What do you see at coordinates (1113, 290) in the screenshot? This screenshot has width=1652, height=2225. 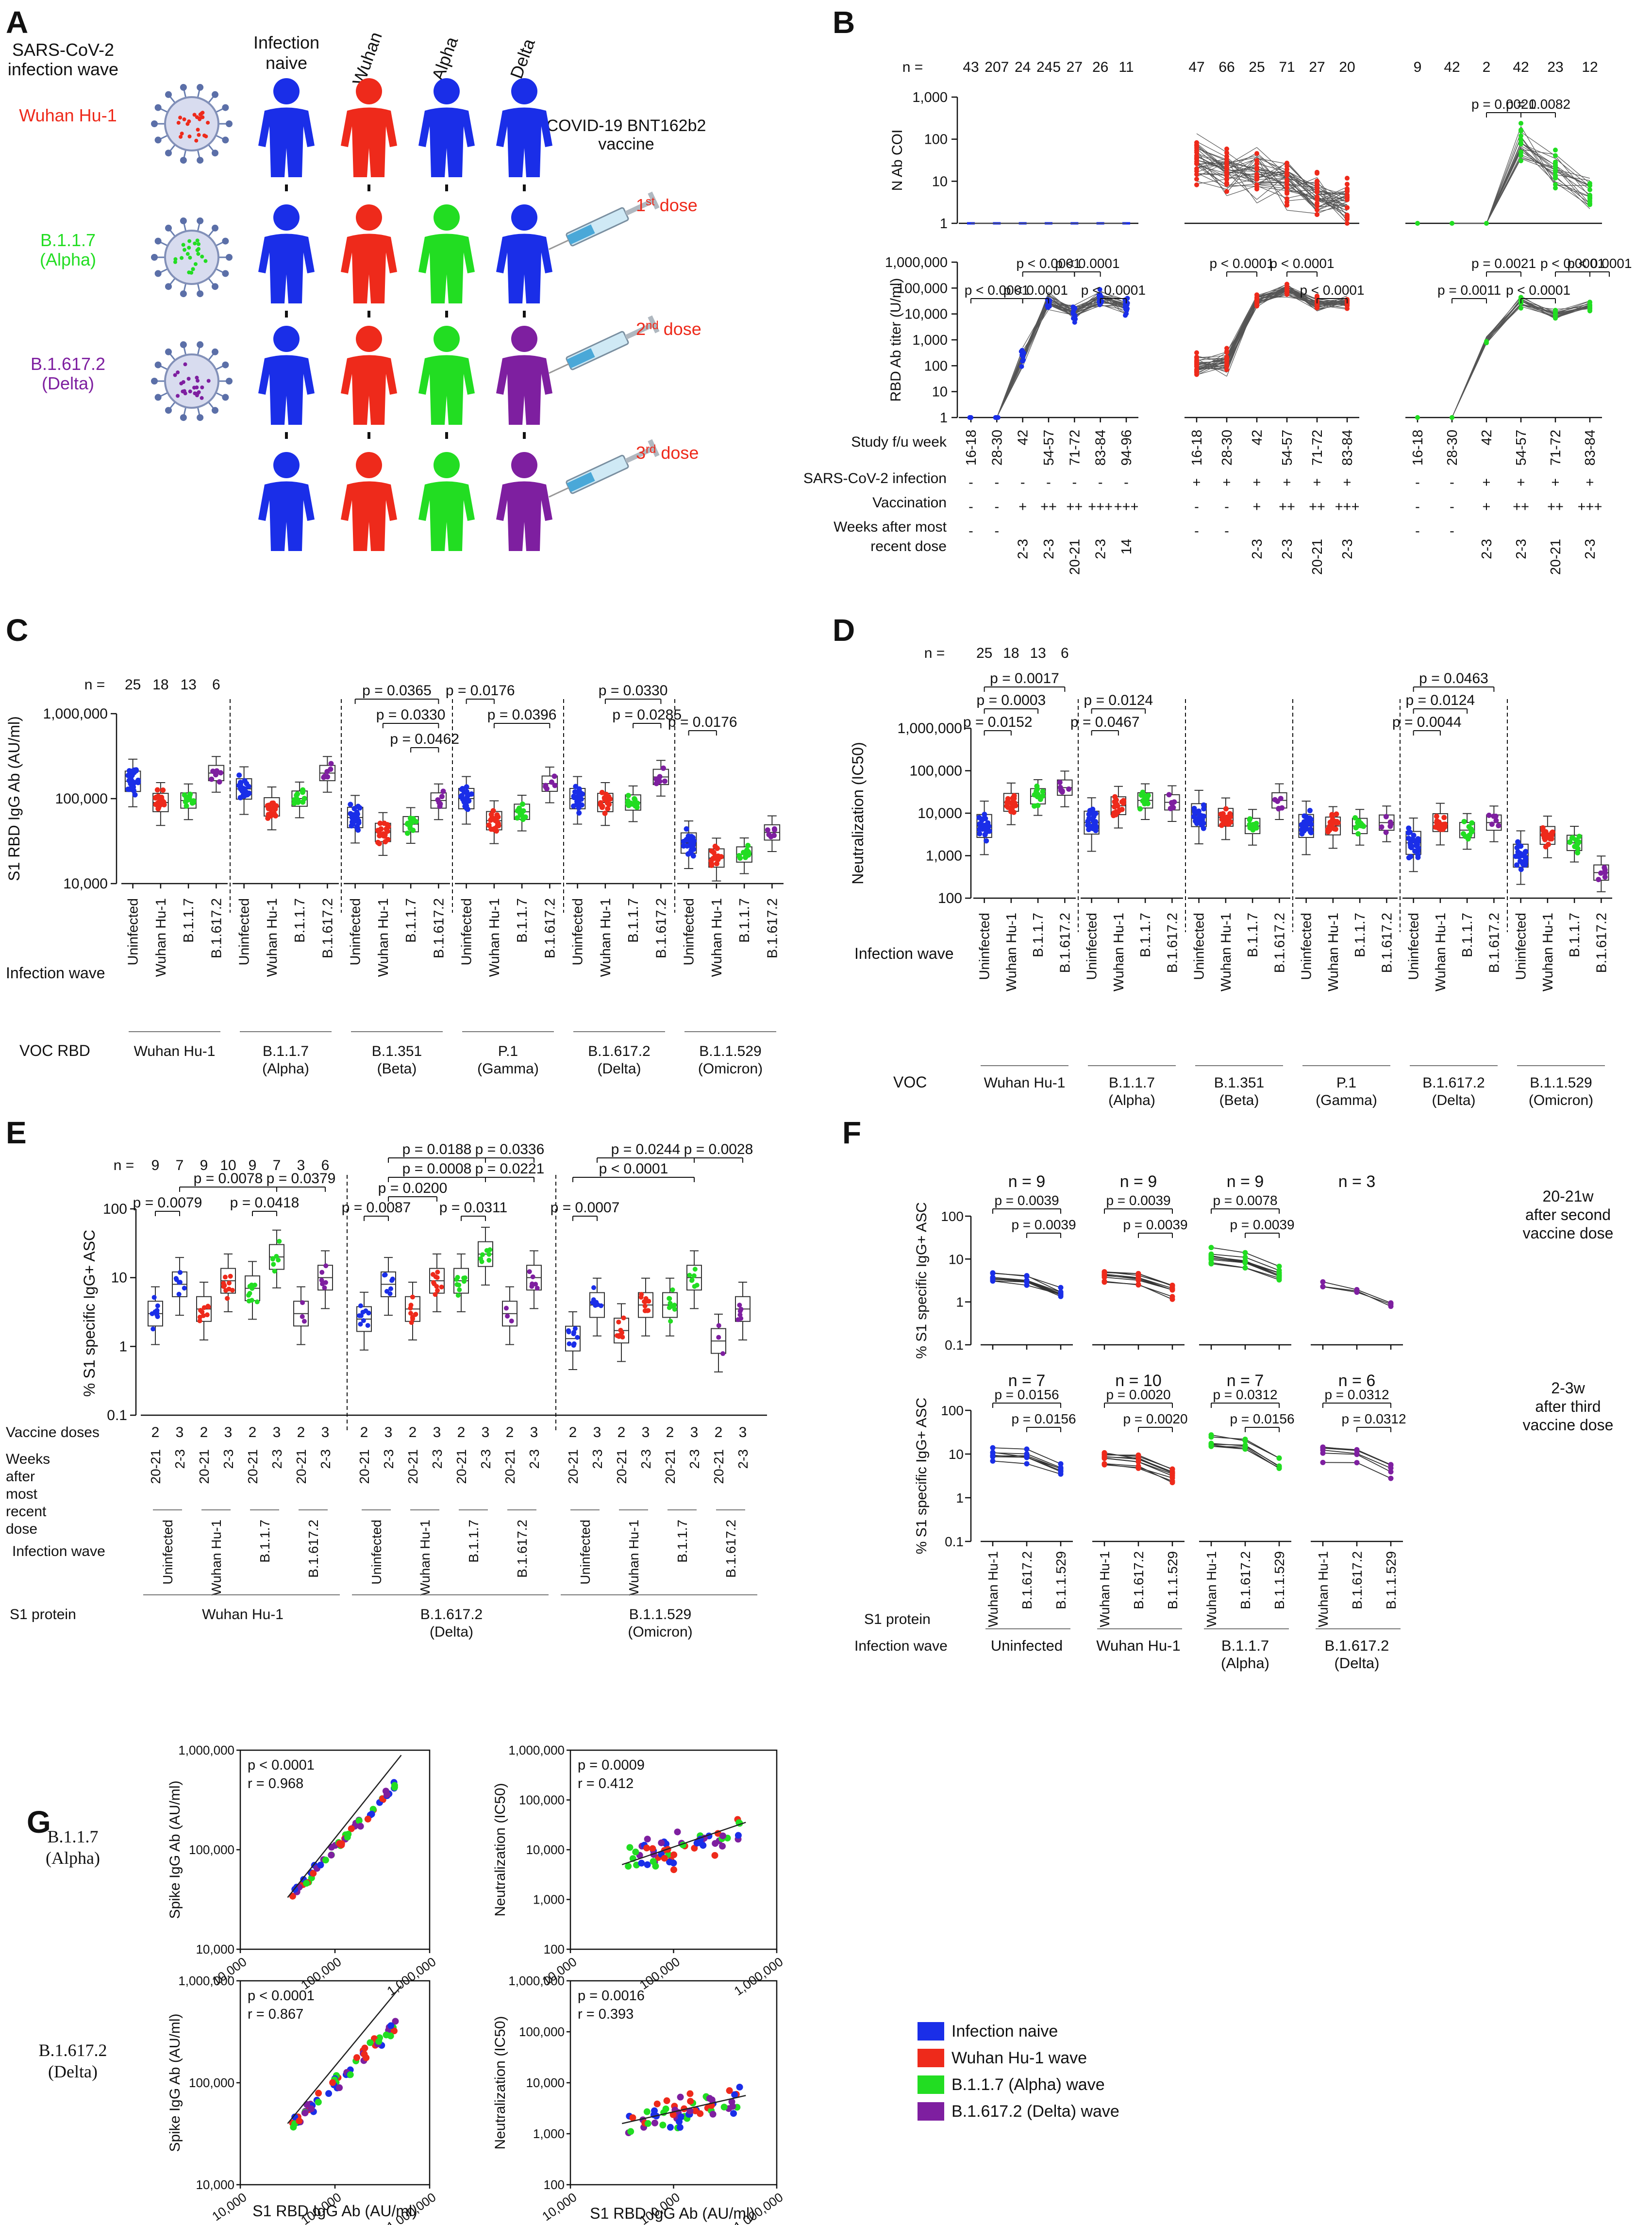 I see `p-value: p < 0.0001` at bounding box center [1113, 290].